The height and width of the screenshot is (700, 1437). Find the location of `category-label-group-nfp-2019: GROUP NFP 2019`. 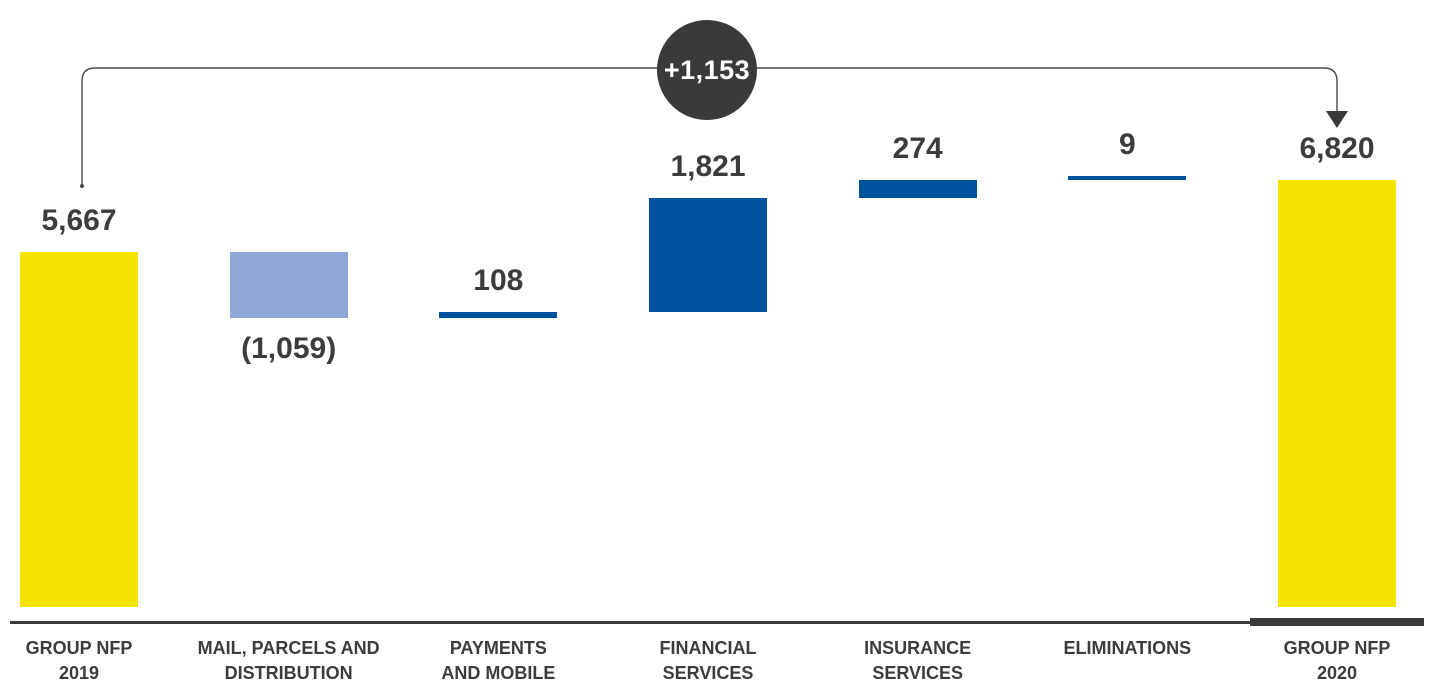

category-label-group-nfp-2019: GROUP NFP 2019 is located at coordinates (79, 660).